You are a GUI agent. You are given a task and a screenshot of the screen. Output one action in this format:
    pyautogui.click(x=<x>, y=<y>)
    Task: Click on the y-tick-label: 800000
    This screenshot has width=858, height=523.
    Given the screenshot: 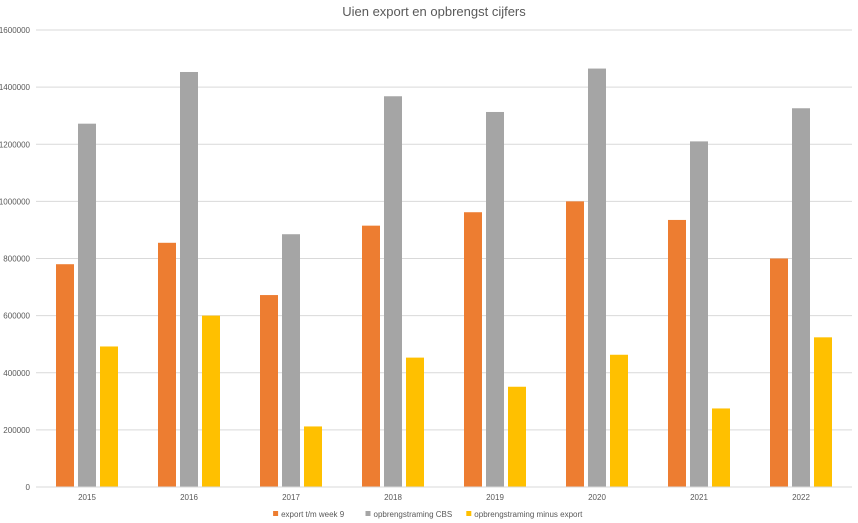 What is the action you would take?
    pyautogui.click(x=16, y=259)
    